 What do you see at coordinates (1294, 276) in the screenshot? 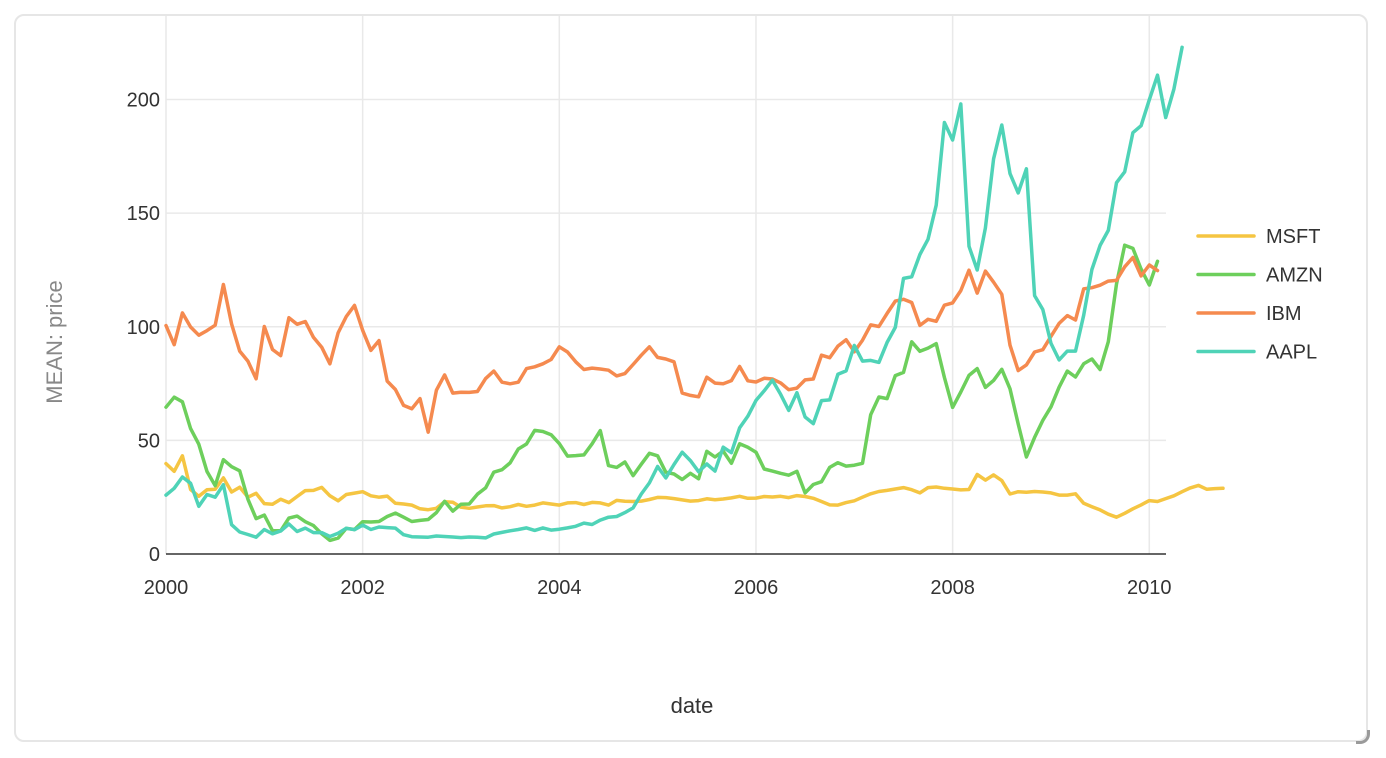
I see `legend-label-amzn: AMZN` at bounding box center [1294, 276].